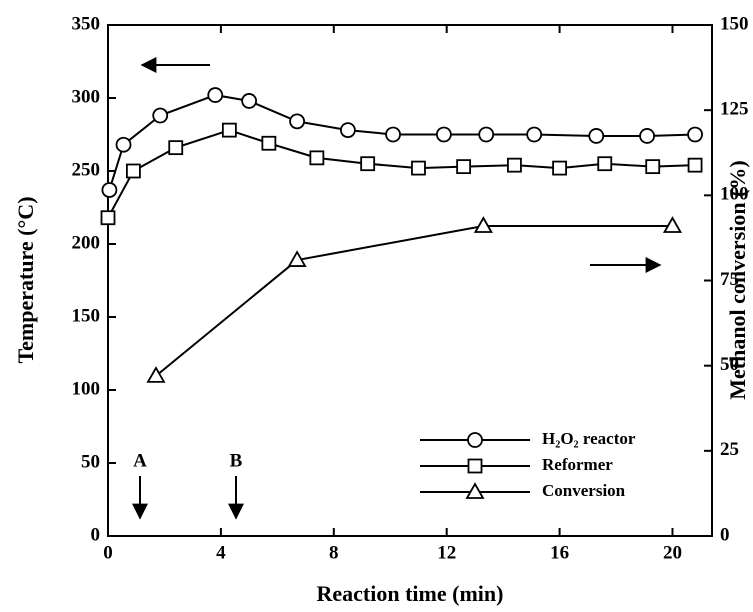 The height and width of the screenshot is (612, 753). Describe the element at coordinates (589, 438) in the screenshot. I see `legend-label: H₂O₂ reactor` at that location.